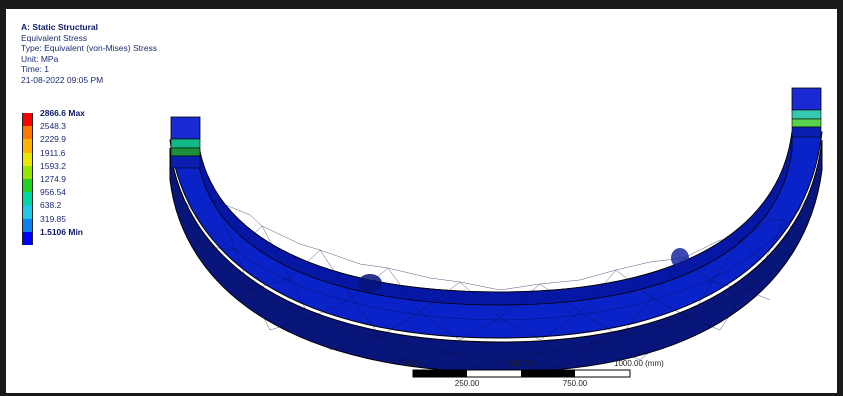 This screenshot has width=843, height=396. Describe the element at coordinates (82, 130) in the screenshot. I see `legend-band: 2548.3` at that location.